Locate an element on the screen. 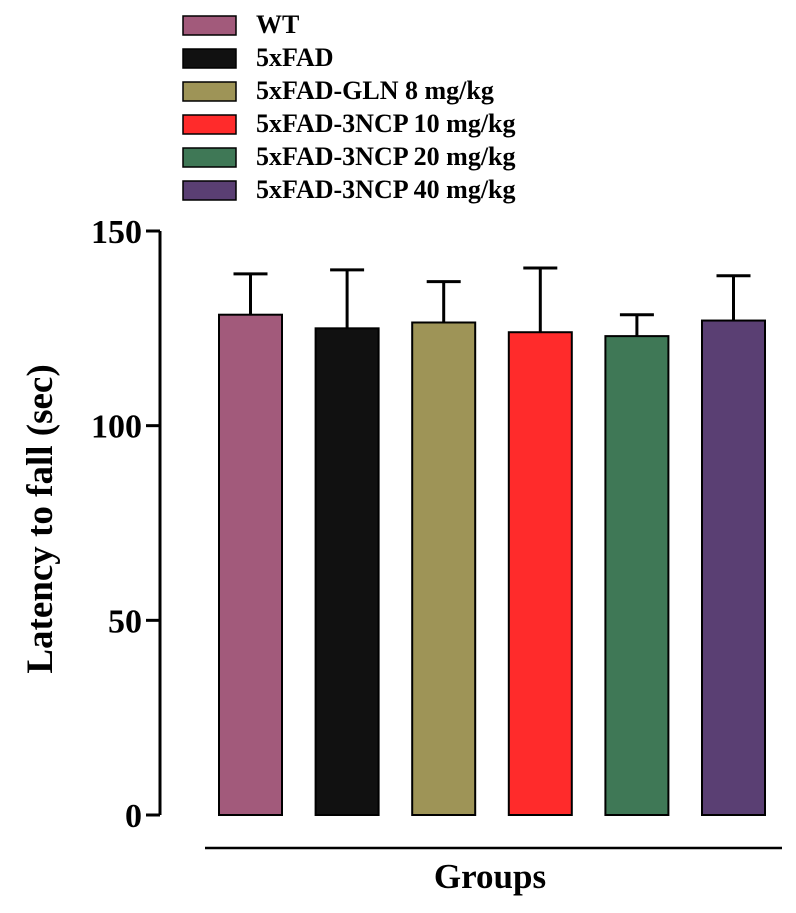 This screenshot has width=796, height=913. legend-label: 5xFAD is located at coordinates (295, 57).